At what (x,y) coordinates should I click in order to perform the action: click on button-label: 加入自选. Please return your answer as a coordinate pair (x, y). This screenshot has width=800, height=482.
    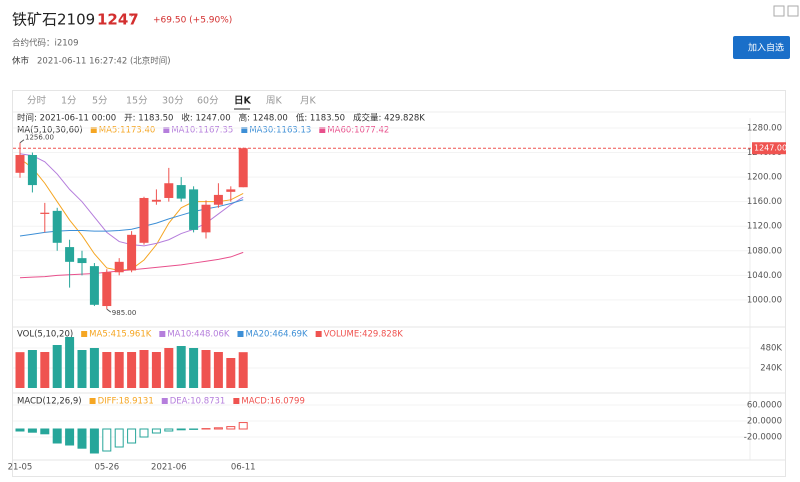
    Looking at the image, I should click on (766, 48).